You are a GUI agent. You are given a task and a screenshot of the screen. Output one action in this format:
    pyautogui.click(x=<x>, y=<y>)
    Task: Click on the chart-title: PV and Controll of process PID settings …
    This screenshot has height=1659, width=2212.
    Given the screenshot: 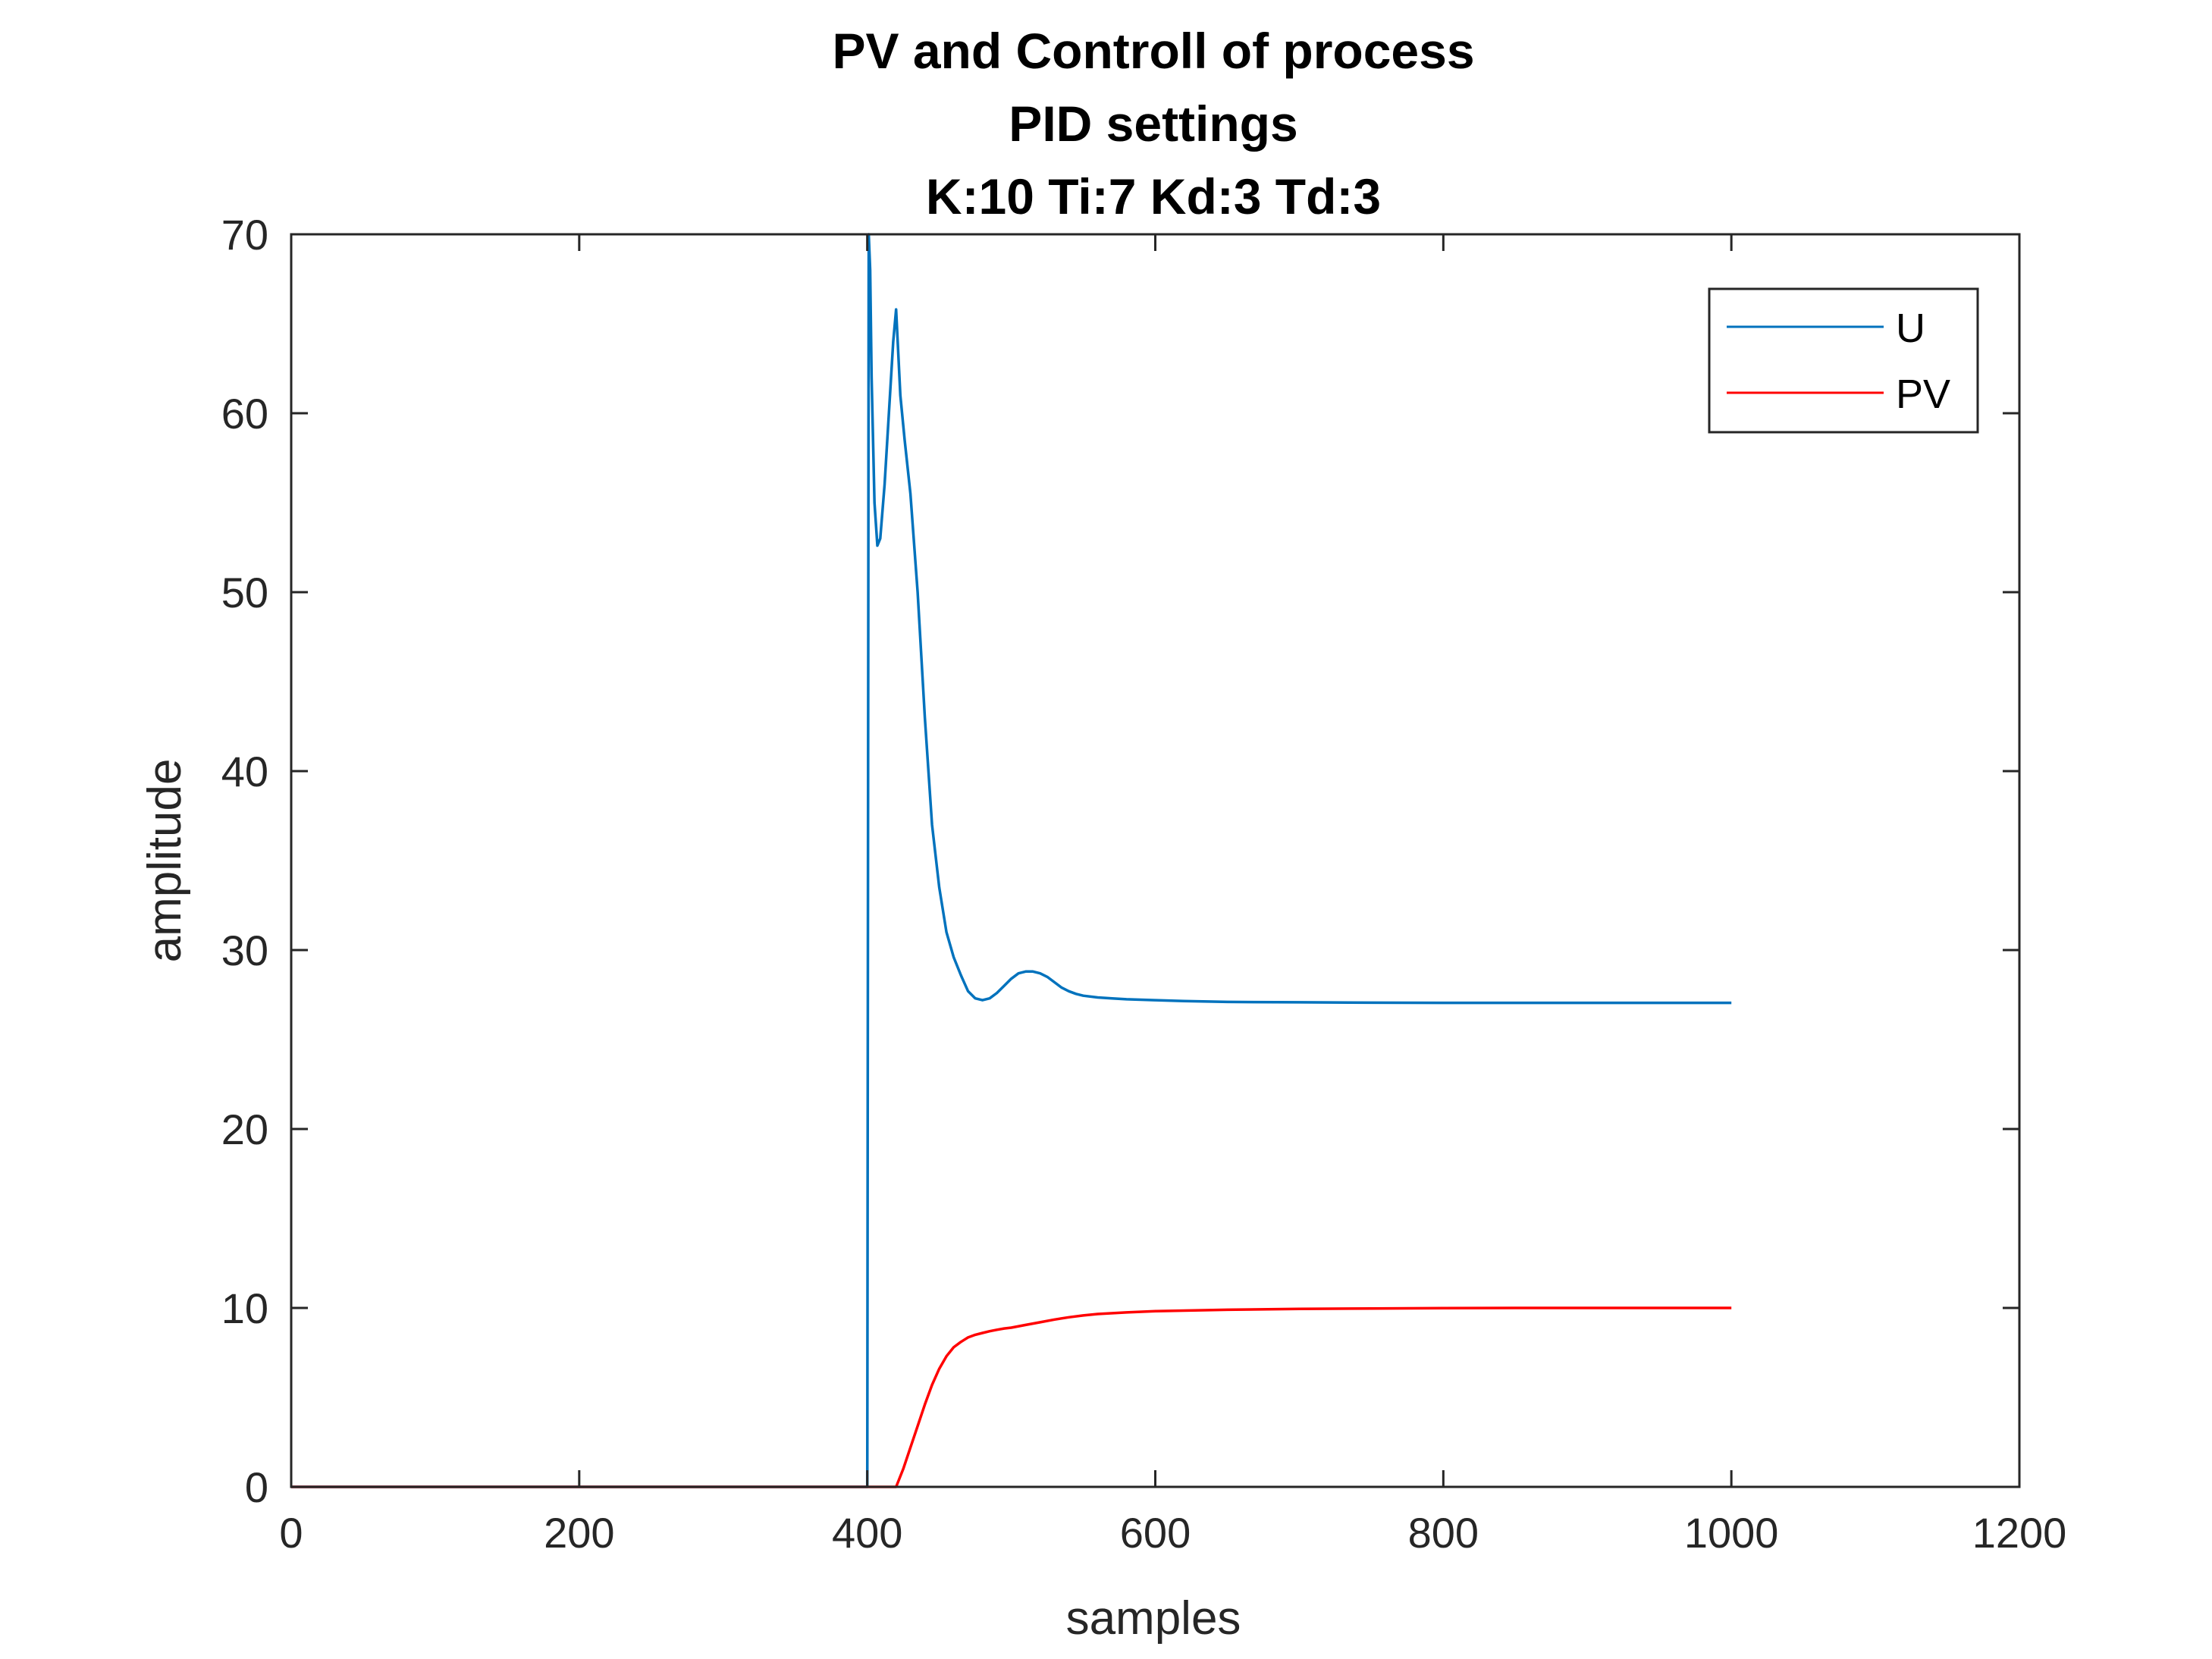 What is the action you would take?
    pyautogui.click(x=1153, y=123)
    